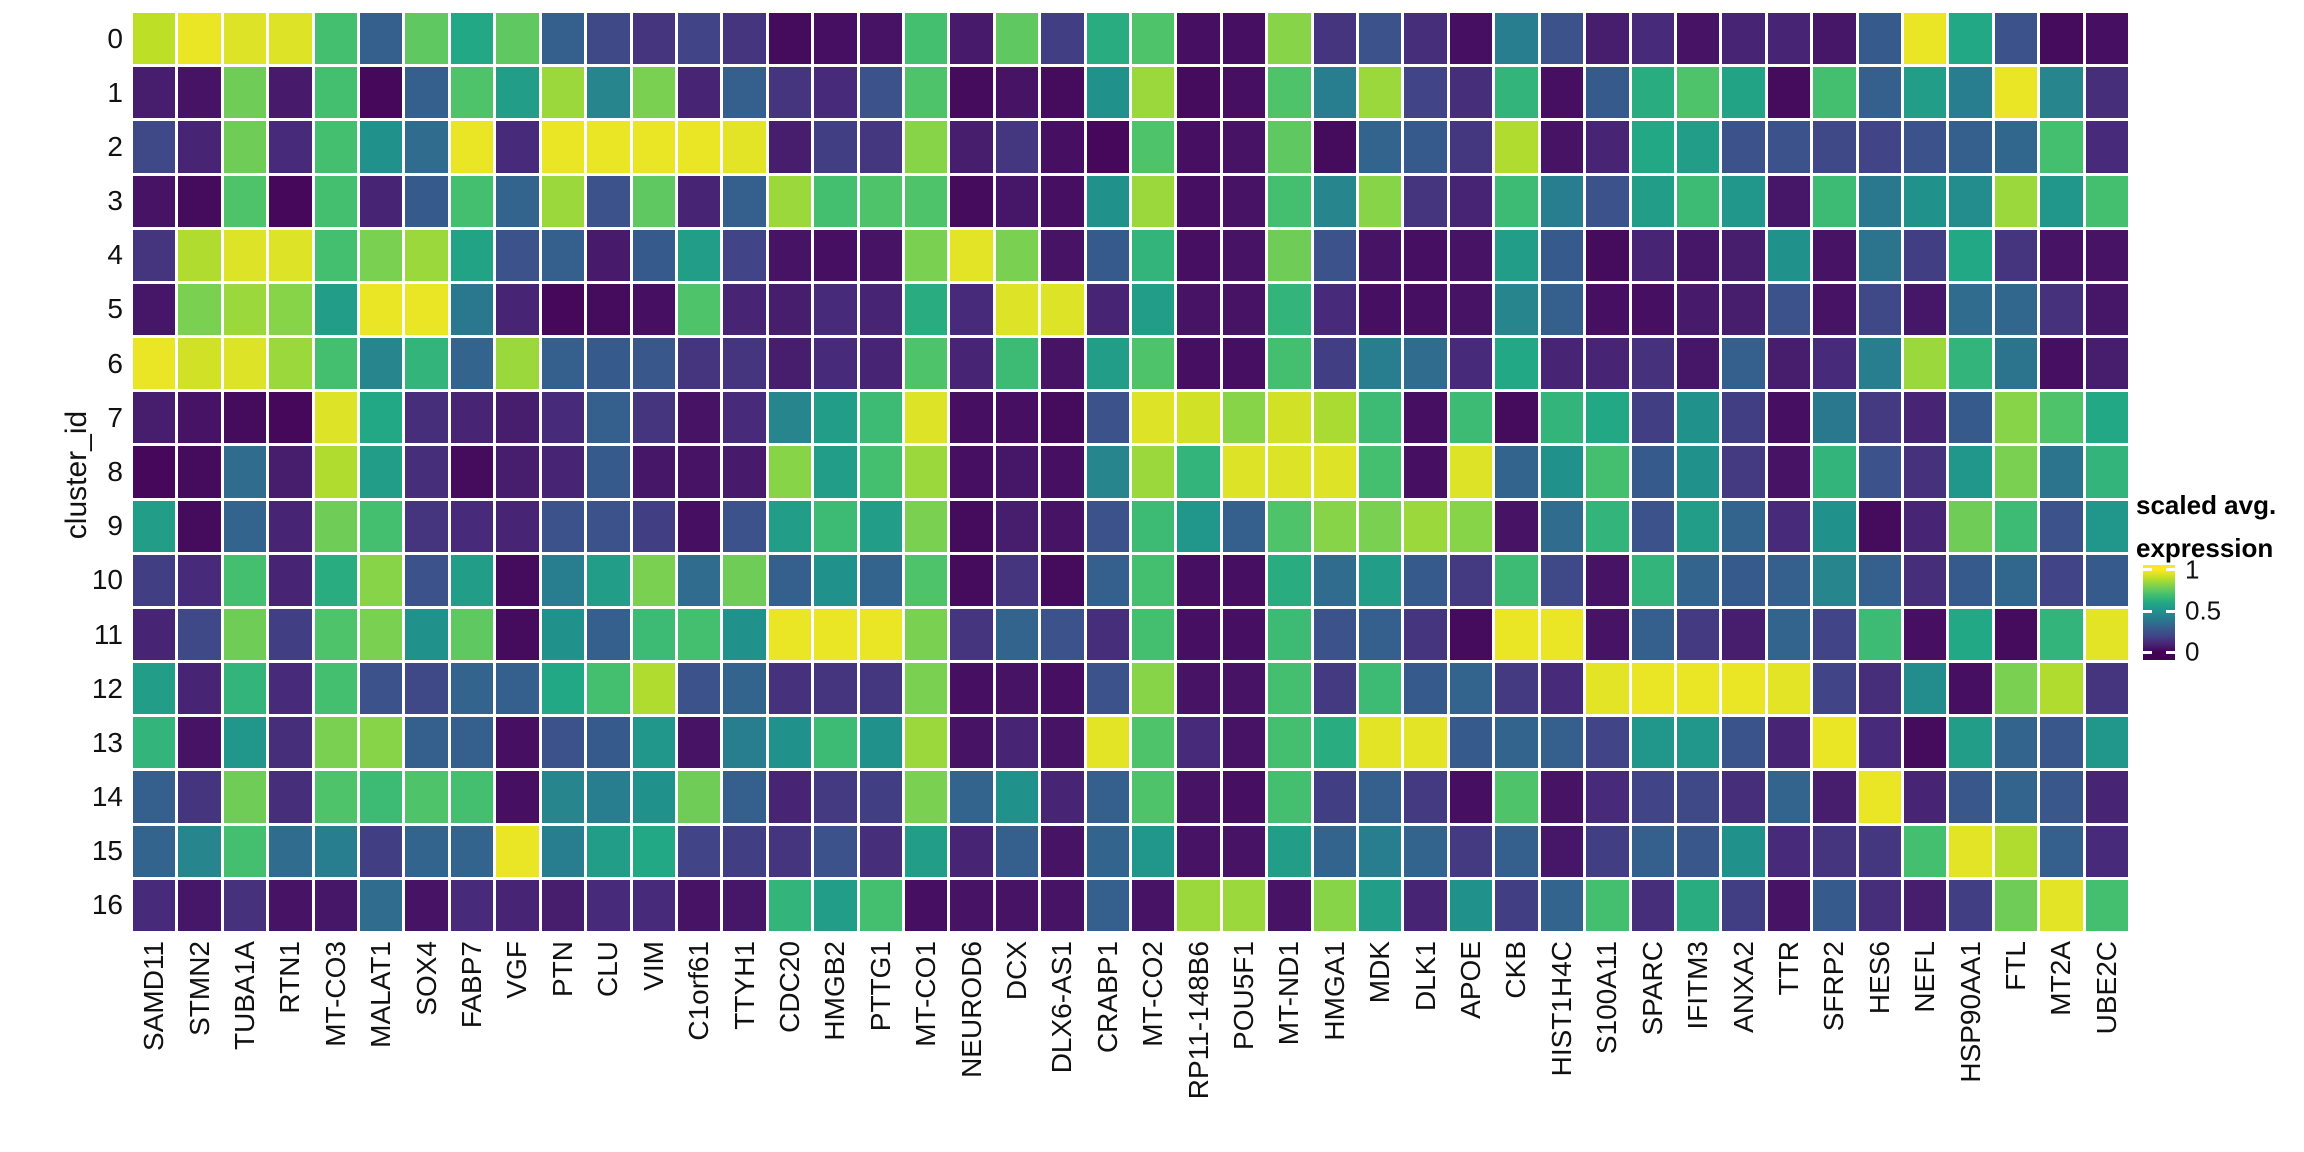 This screenshot has width=2304, height=1152. Describe the element at coordinates (699, 991) in the screenshot. I see `col-label: C1orf61` at that location.